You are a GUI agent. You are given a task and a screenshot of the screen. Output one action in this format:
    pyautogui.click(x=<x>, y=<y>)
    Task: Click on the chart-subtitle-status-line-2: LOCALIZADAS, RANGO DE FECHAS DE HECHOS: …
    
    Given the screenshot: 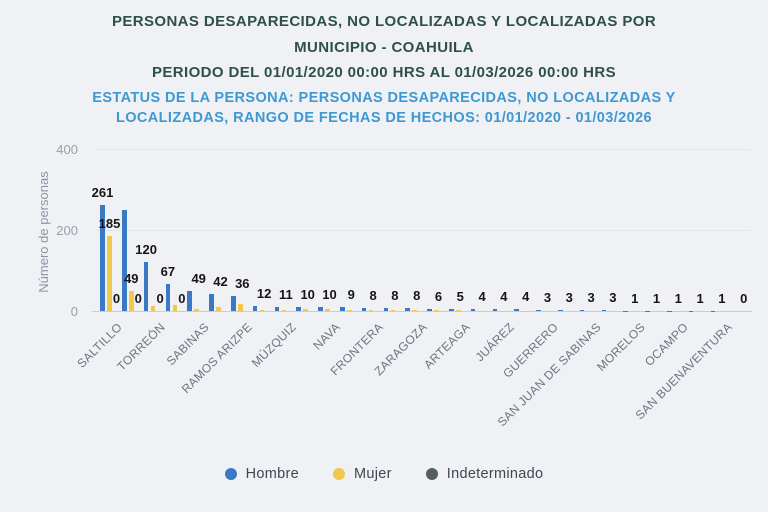 What is the action you would take?
    pyautogui.click(x=384, y=118)
    